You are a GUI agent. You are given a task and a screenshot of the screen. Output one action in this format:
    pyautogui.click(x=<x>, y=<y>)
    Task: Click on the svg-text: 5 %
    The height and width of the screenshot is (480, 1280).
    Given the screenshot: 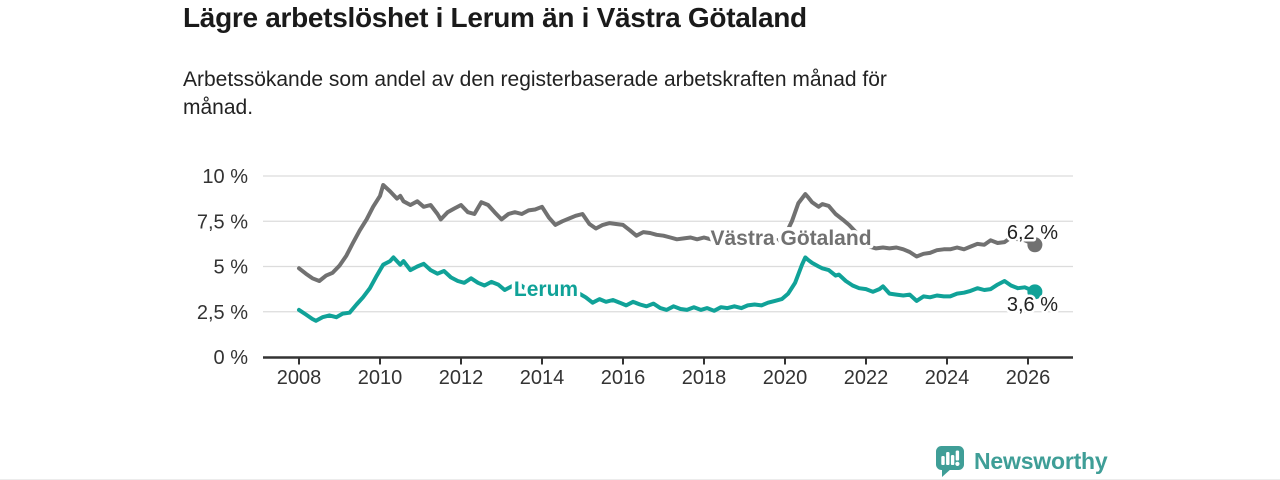 What is the action you would take?
    pyautogui.click(x=231, y=268)
    